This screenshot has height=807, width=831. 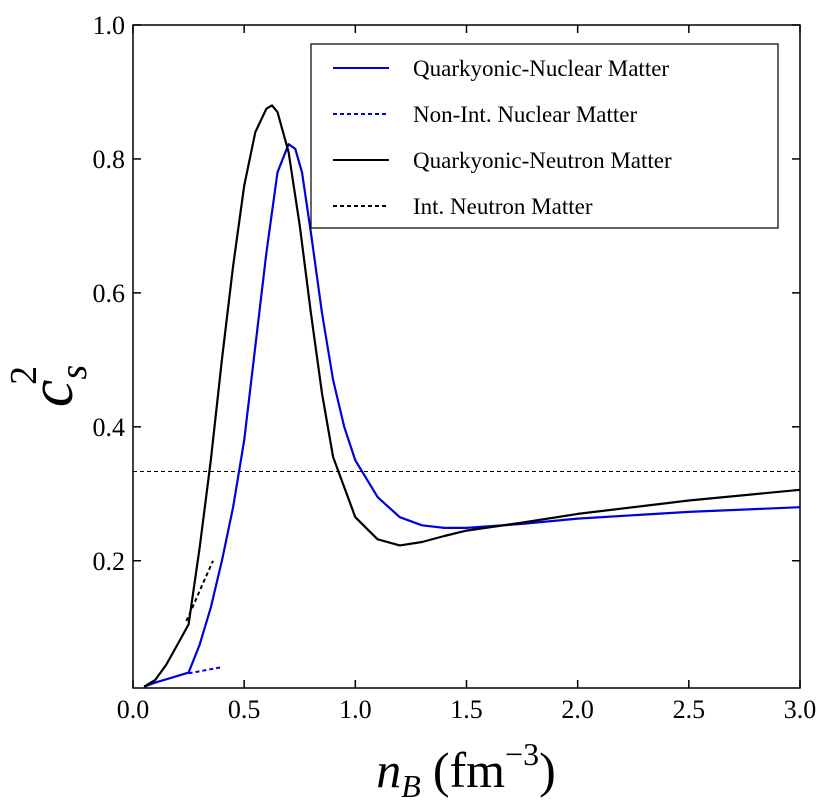 I want to click on y-axis-label-superscript: 2, so click(x=24, y=375).